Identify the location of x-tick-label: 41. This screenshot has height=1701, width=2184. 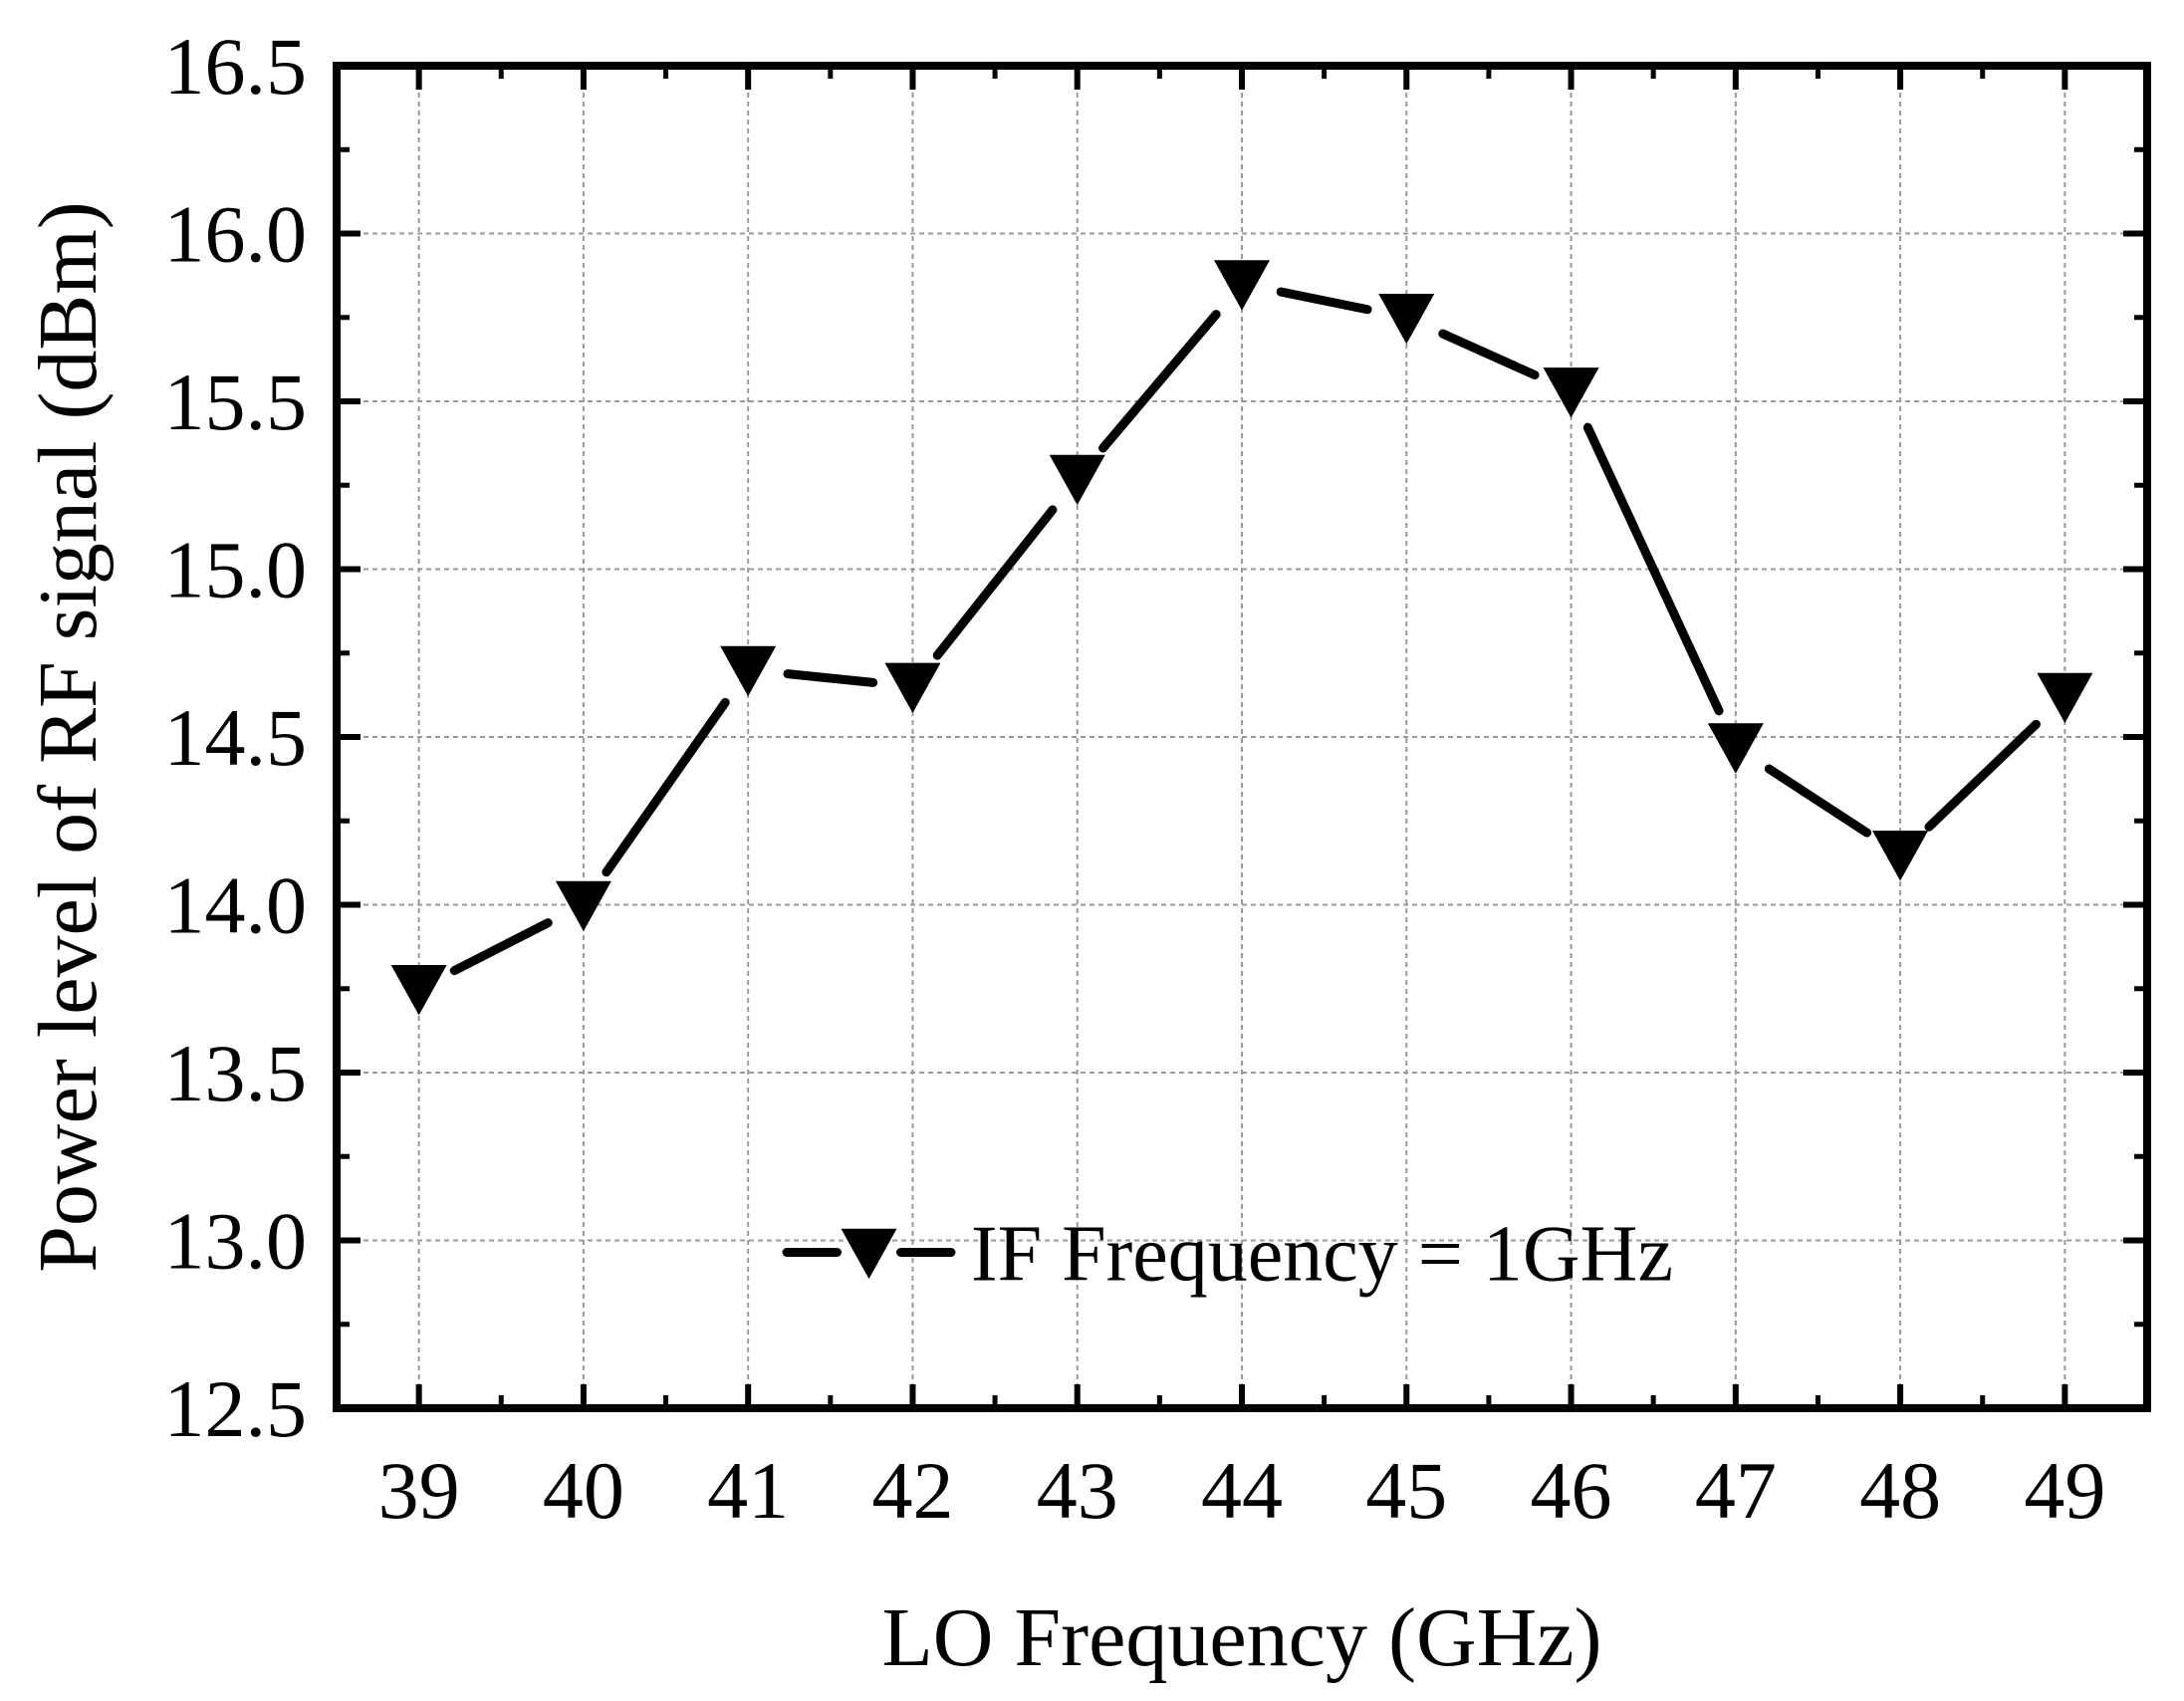
(748, 1491).